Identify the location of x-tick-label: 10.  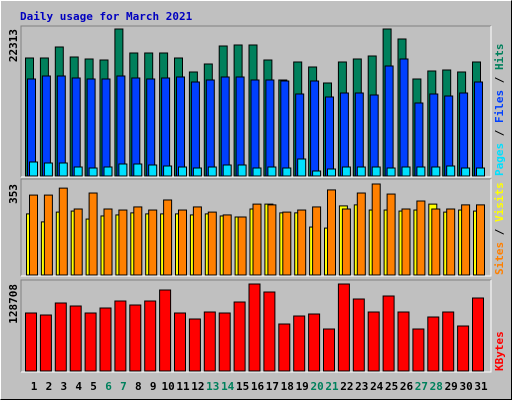
(167, 386).